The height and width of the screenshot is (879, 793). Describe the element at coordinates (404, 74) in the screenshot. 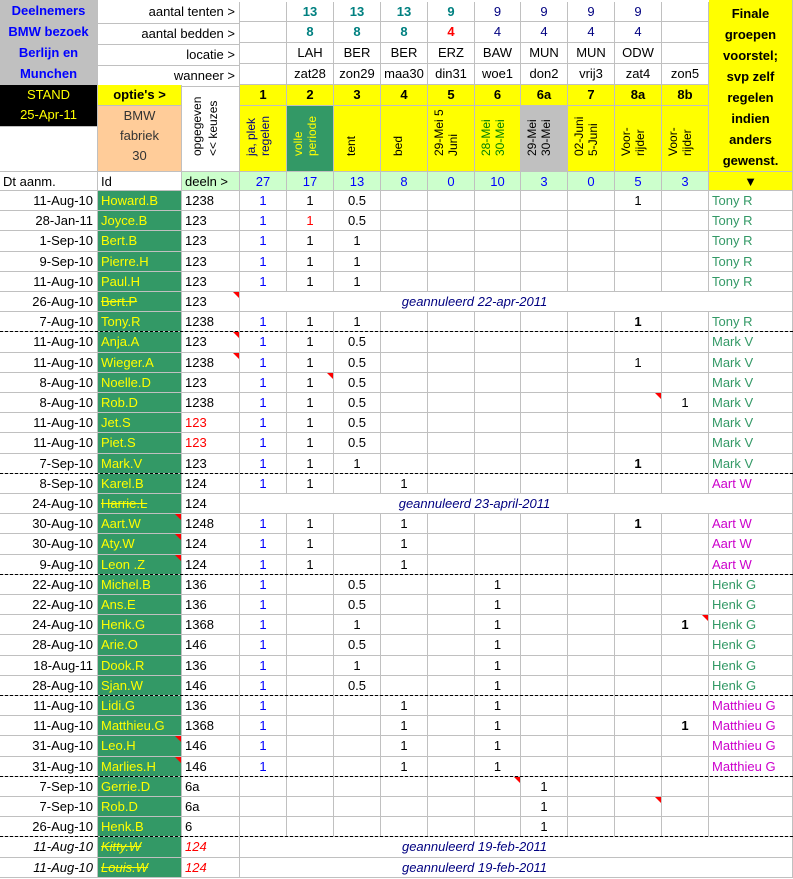

I see `wanneer-value: maa30` at that location.